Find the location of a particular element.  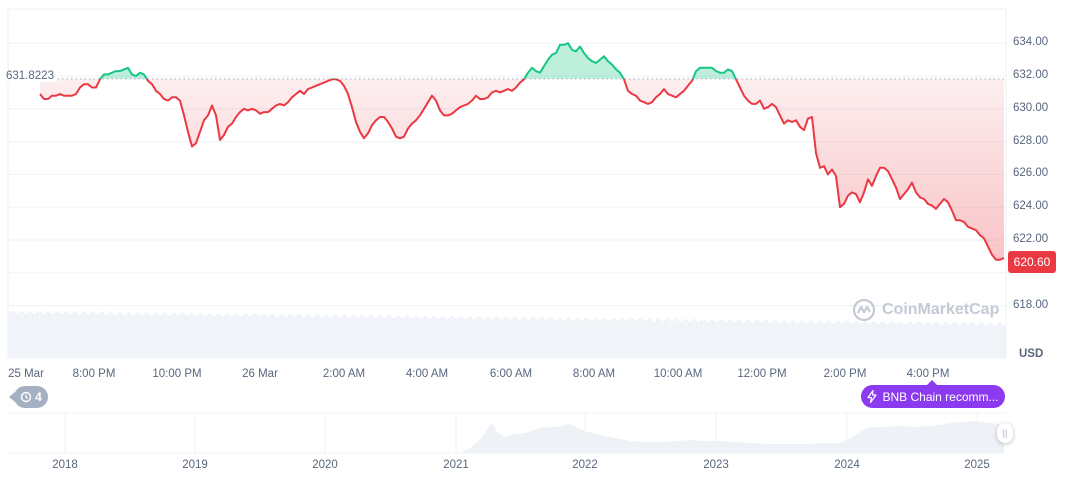

x-tick-label: 25 Mar is located at coordinates (26, 374).